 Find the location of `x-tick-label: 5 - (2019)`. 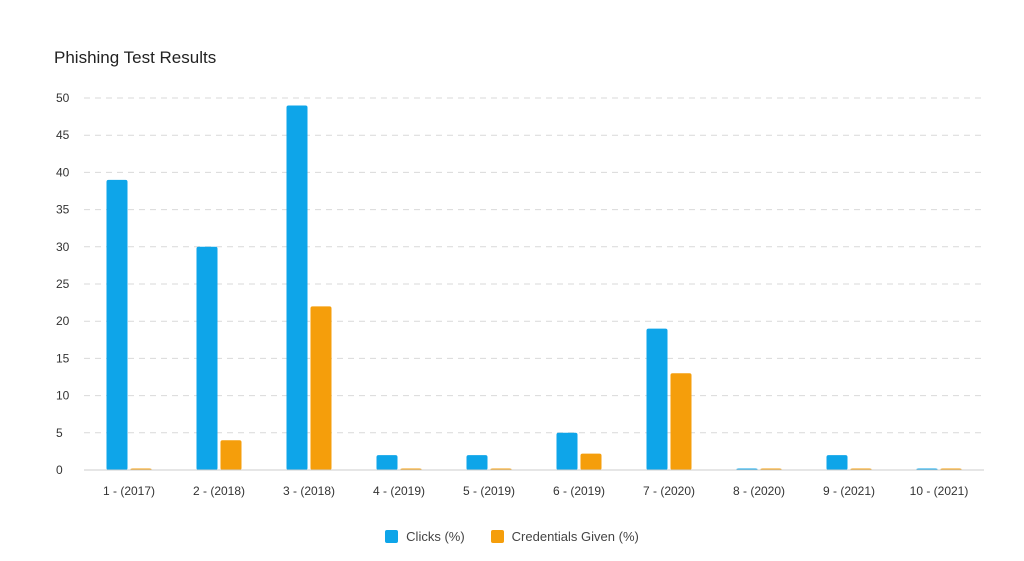

x-tick-label: 5 - (2019) is located at coordinates (489, 491).